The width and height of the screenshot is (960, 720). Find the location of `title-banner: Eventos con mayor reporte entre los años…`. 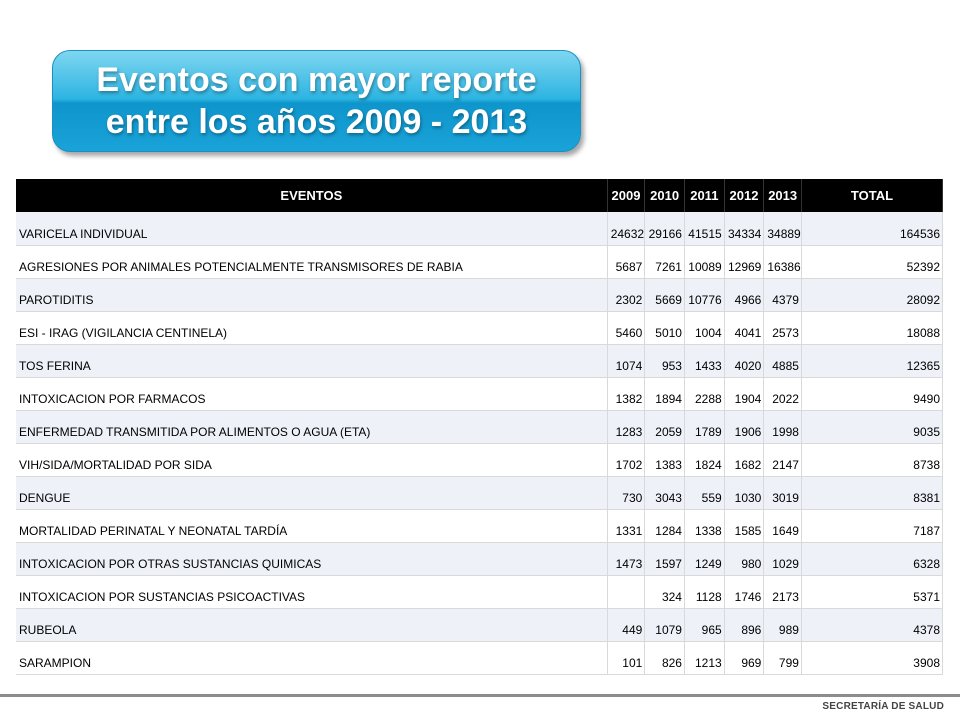

title-banner: Eventos con mayor reporte entre los años… is located at coordinates (316, 101).